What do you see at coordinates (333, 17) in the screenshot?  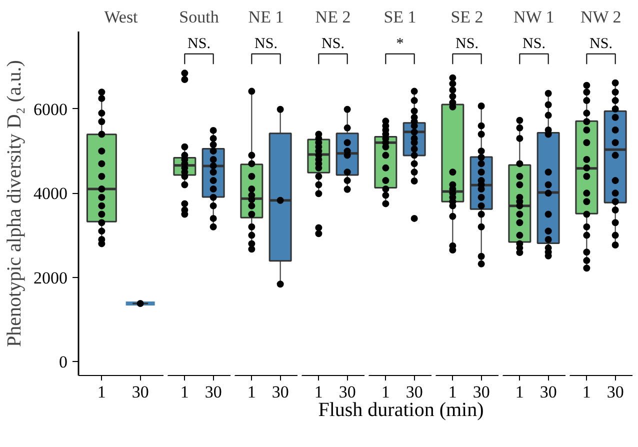 I see `chart-title: NE 2` at bounding box center [333, 17].